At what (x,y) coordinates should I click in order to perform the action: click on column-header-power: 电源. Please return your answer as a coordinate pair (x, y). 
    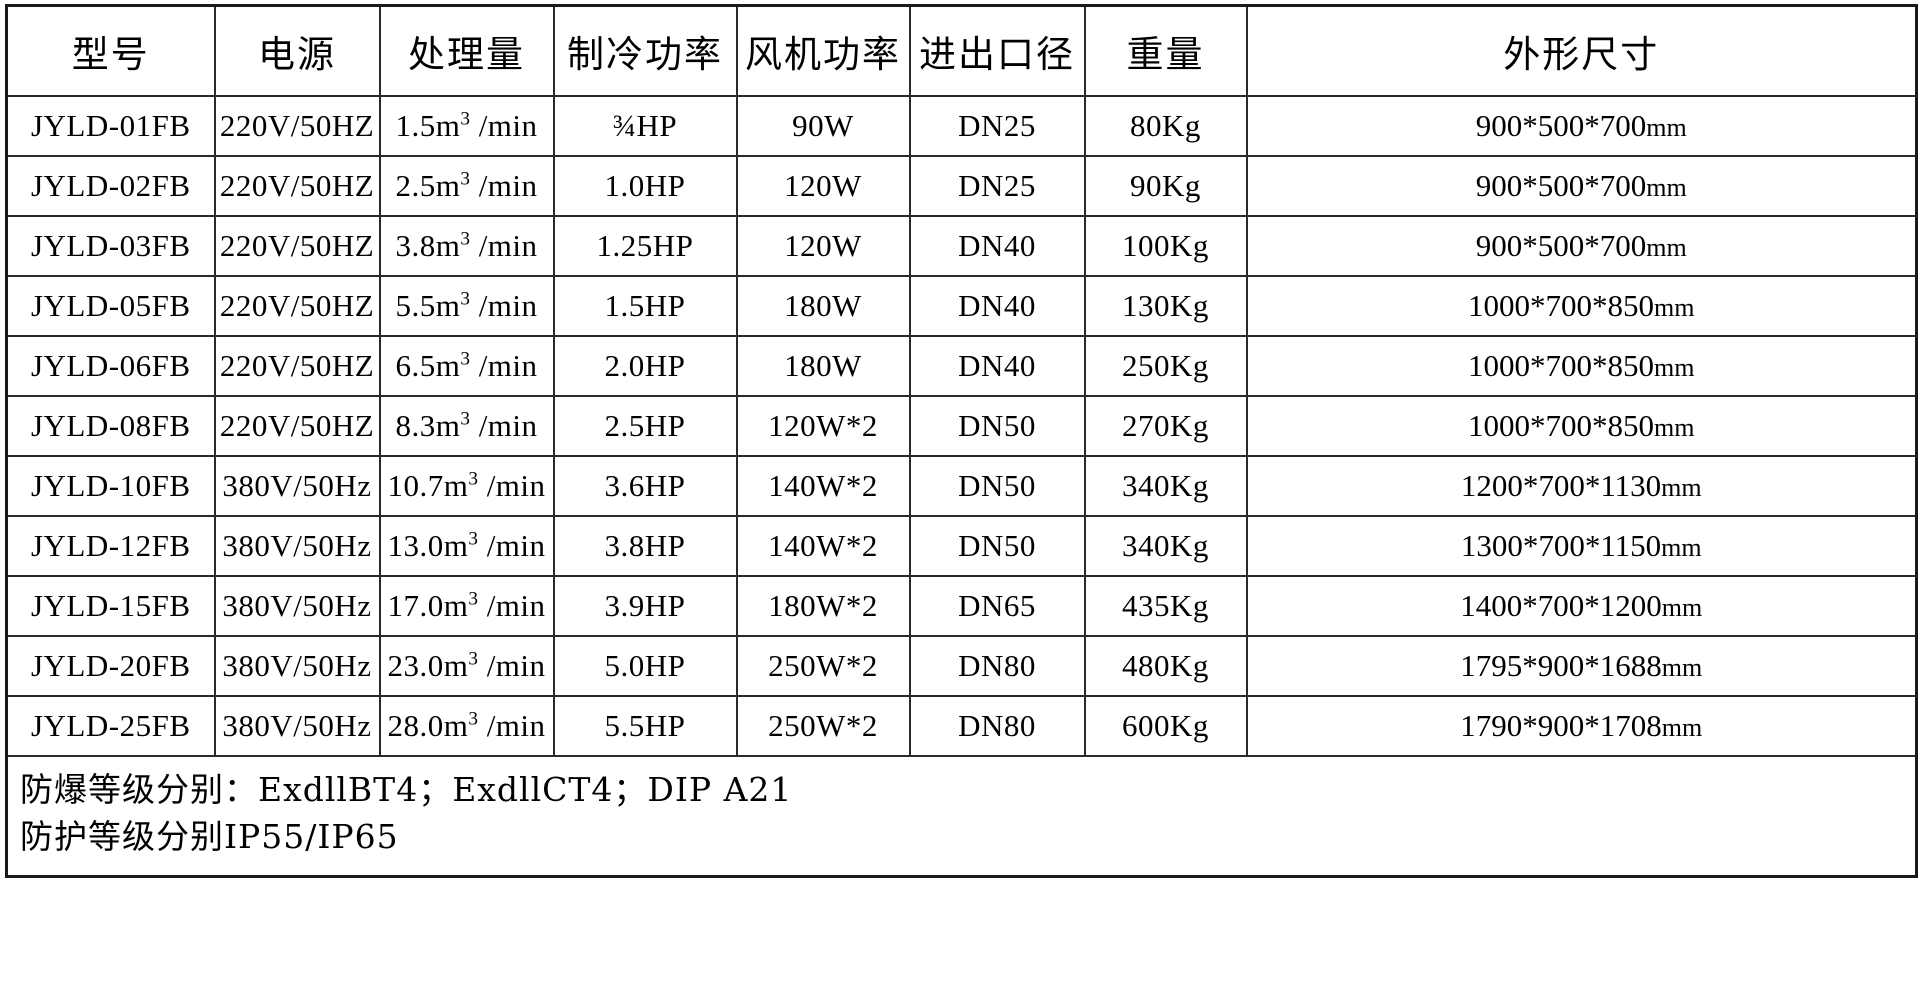
    Looking at the image, I should click on (297, 50).